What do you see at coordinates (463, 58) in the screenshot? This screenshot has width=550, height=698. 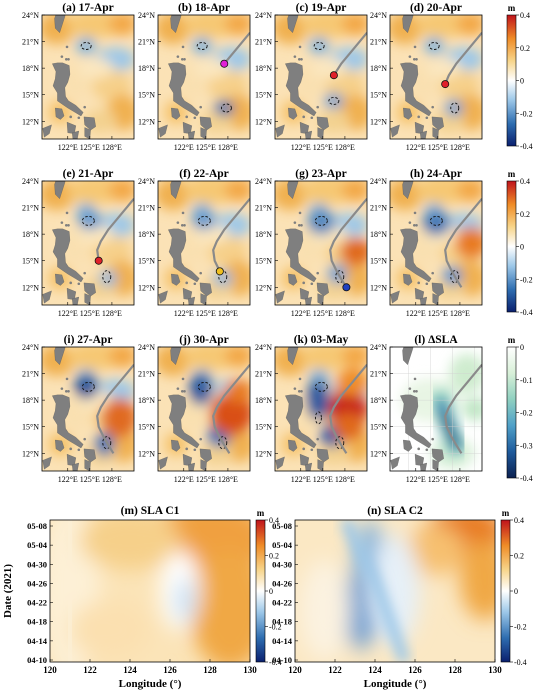 I see `typhoon-track` at bounding box center [463, 58].